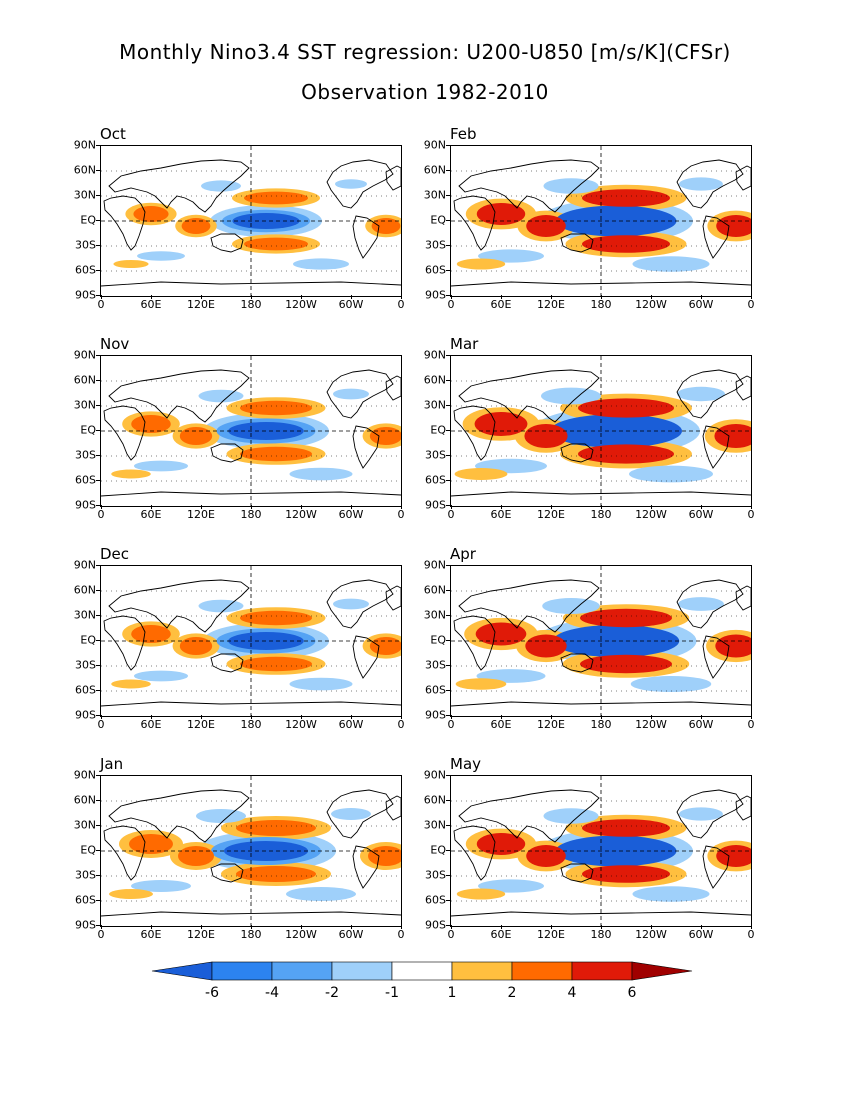 This screenshot has width=850, height=1100. I want to click on latitude-label: 90N, so click(84, 355).